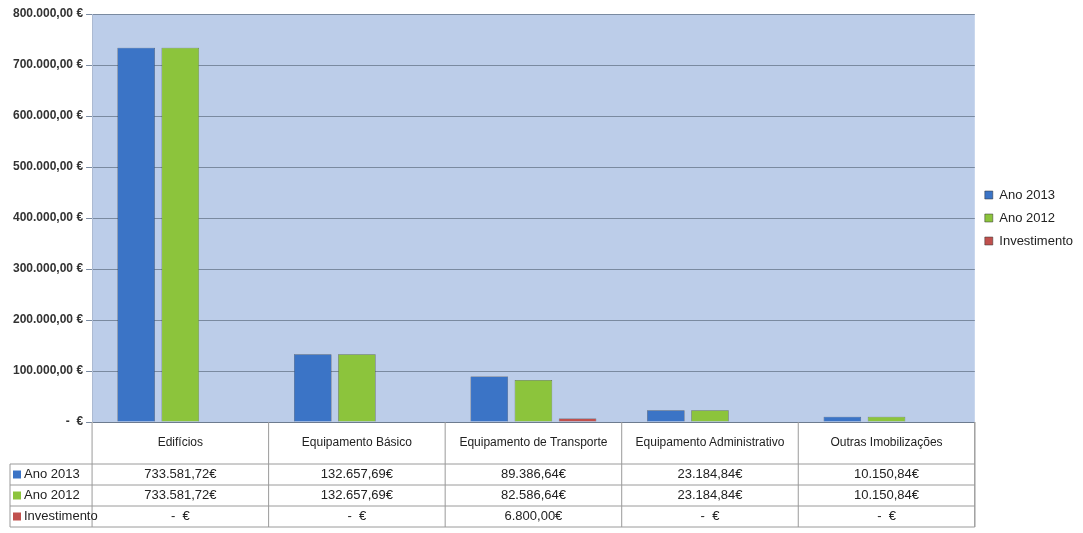 The height and width of the screenshot is (533, 1083). What do you see at coordinates (48, 115) in the screenshot?
I see `y-tick-label: 600.000,00 €` at bounding box center [48, 115].